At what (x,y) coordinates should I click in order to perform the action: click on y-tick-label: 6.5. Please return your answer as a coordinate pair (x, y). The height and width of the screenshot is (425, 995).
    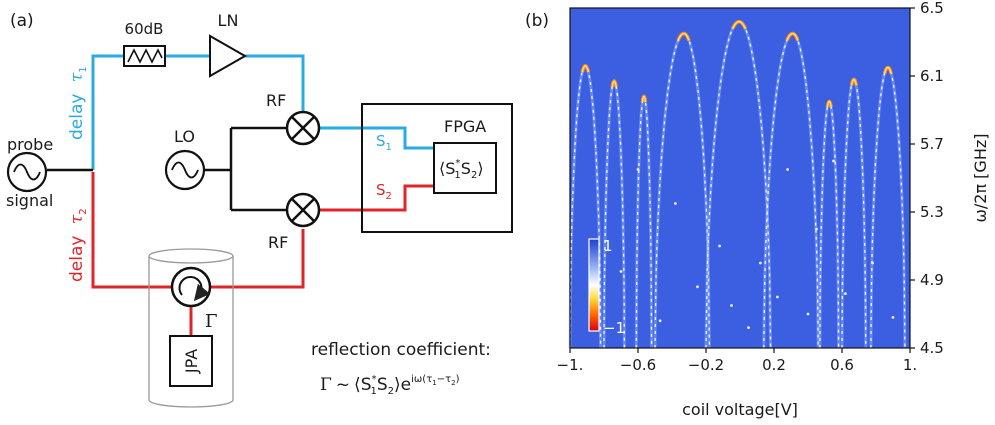
    Looking at the image, I should click on (932, 8).